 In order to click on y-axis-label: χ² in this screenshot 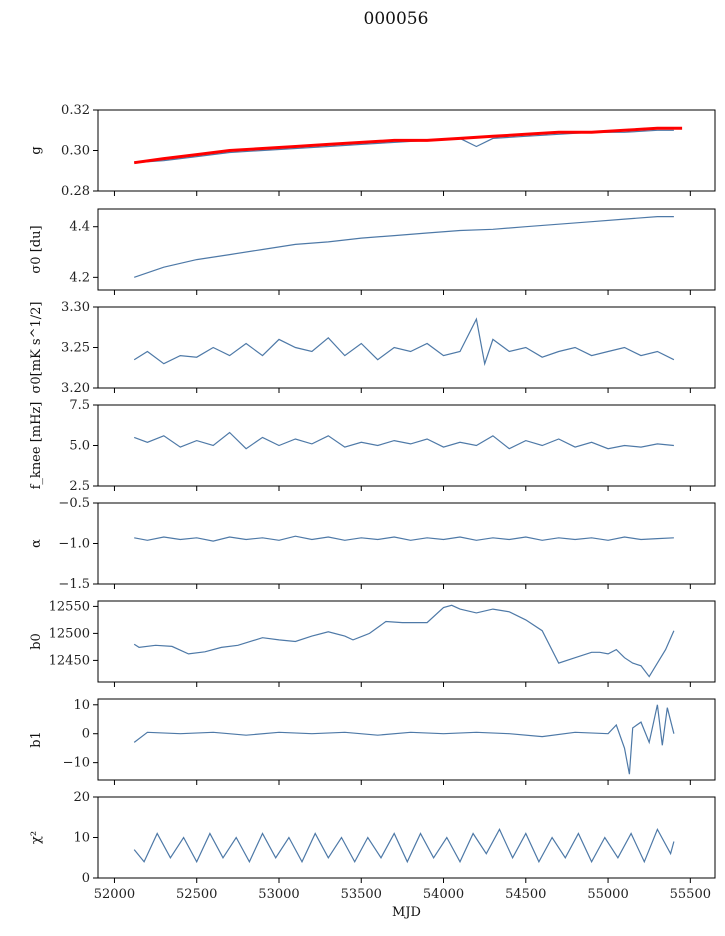, I will do `click(36, 837)`.